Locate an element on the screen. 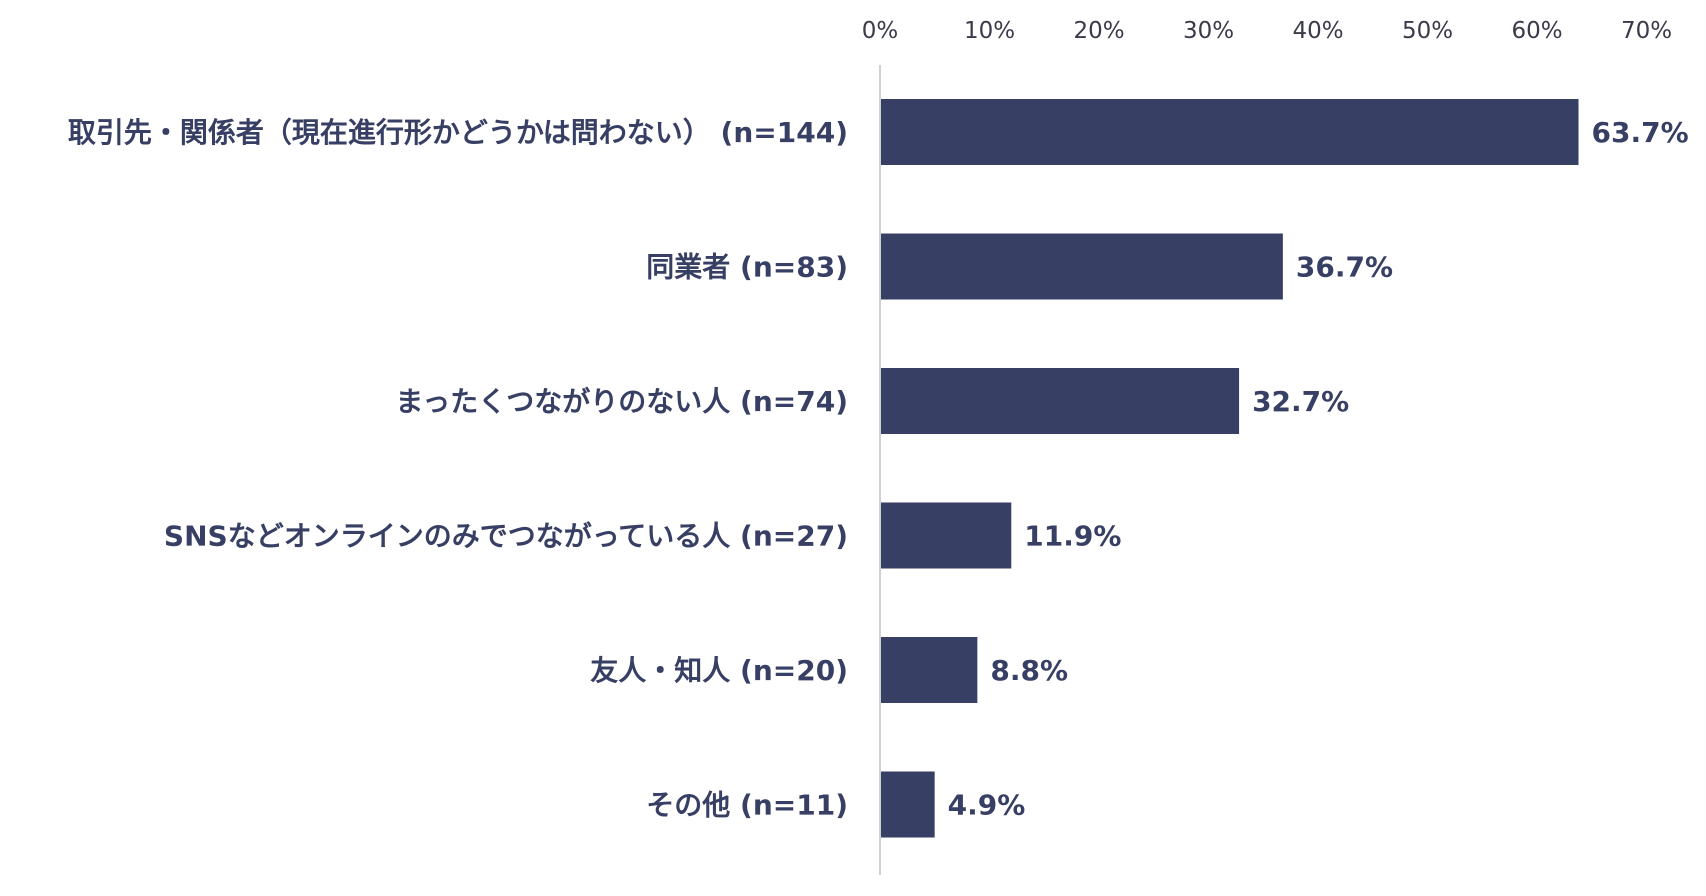  x-tick-label: 0% is located at coordinates (880, 31).